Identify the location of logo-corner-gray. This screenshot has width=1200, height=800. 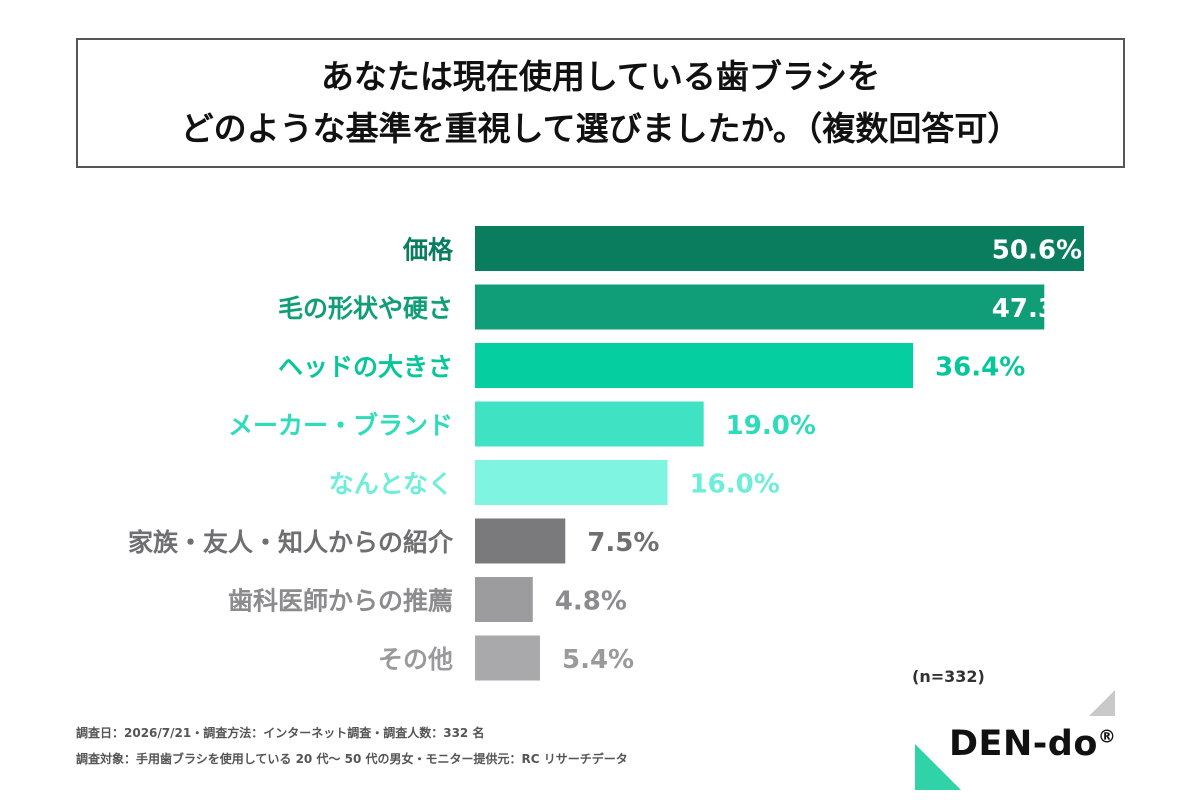
(1102, 703).